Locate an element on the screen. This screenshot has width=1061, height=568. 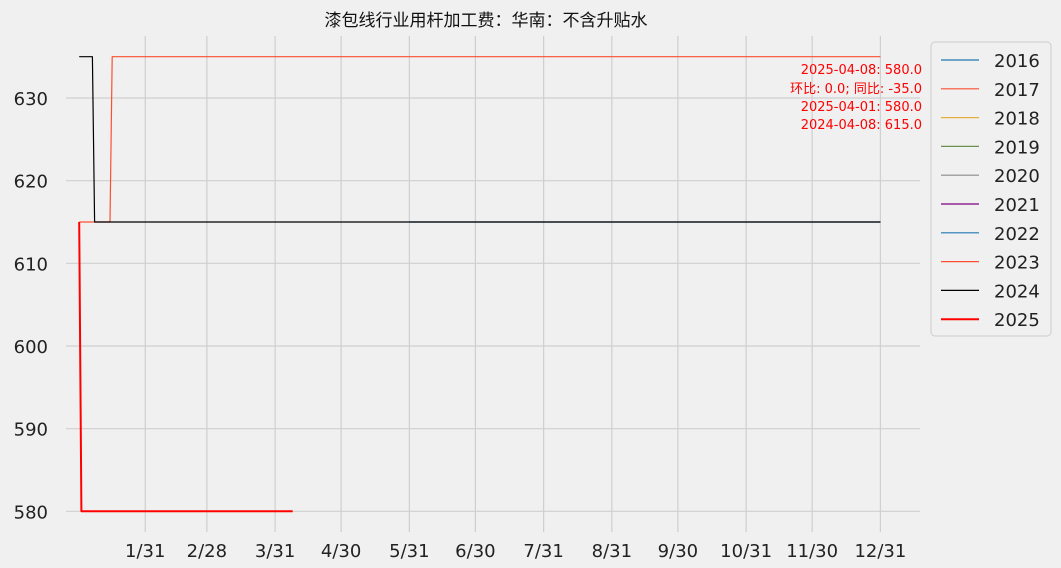
series-line-2025 is located at coordinates (185, 367).